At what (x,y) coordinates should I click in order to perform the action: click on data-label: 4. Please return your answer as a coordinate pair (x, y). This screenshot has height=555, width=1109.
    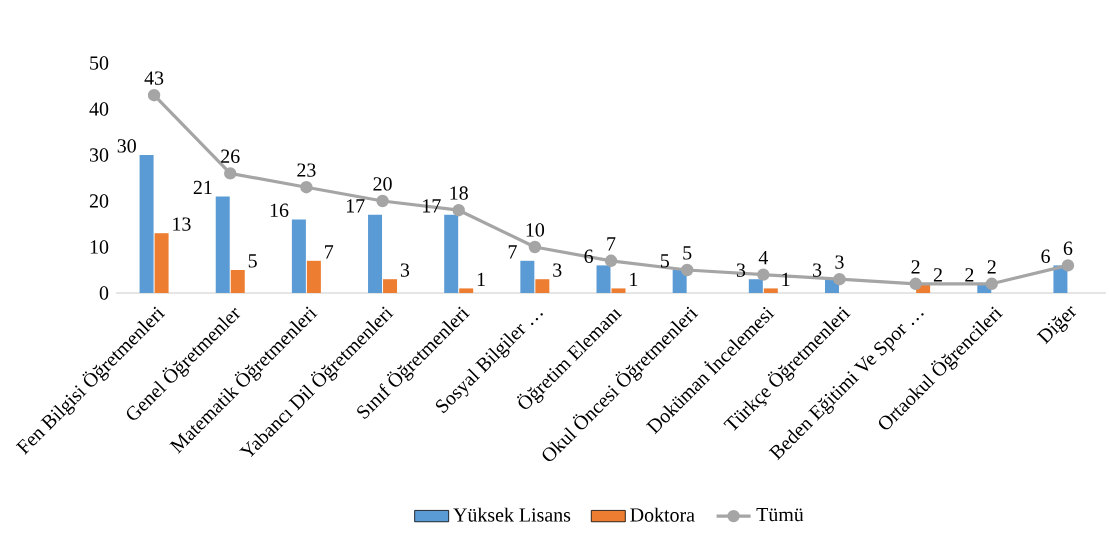
    Looking at the image, I should click on (763, 258).